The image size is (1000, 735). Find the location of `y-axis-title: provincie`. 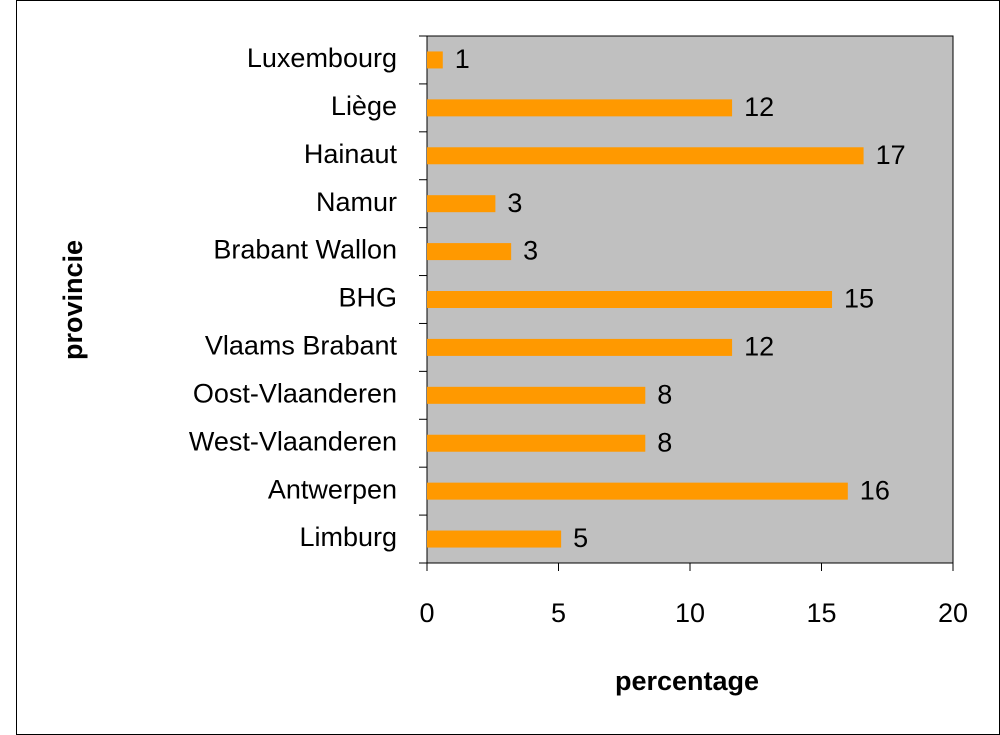

y-axis-title: provincie is located at coordinates (73, 300).